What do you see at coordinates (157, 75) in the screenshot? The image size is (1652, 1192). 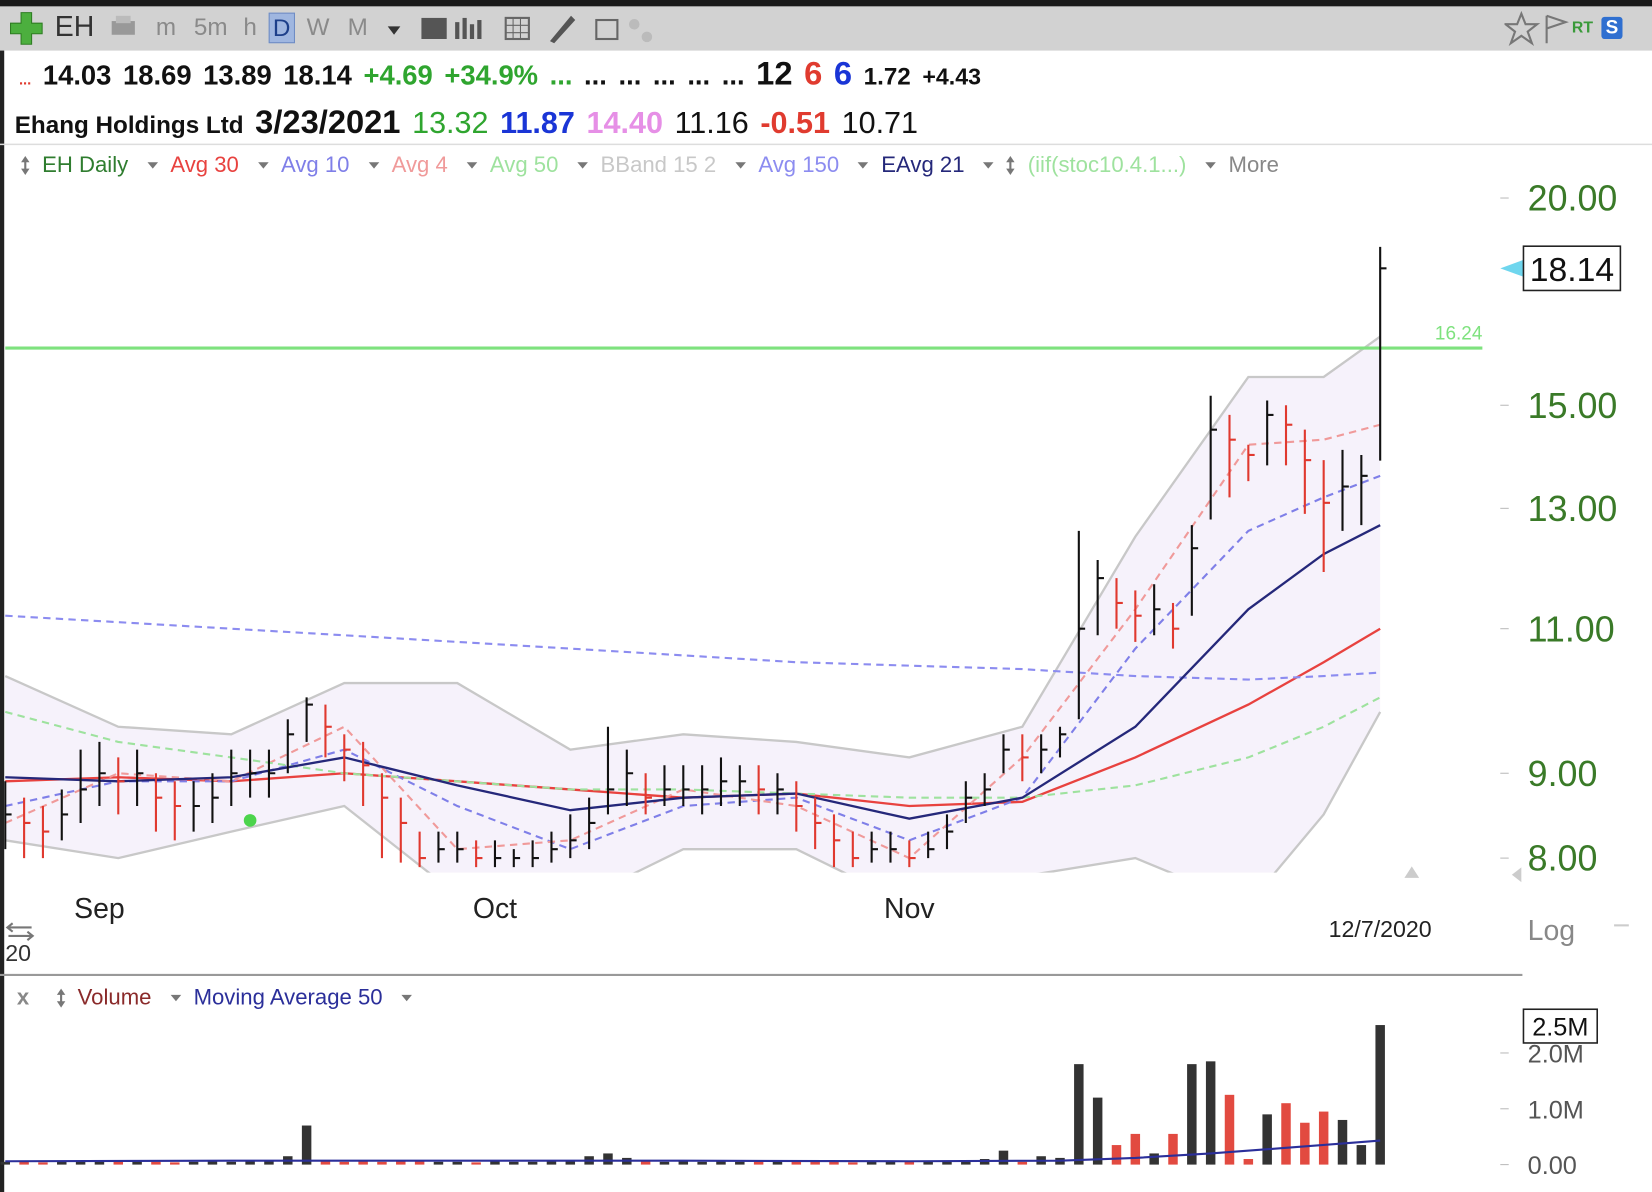 I see `quote-item: 18.69` at bounding box center [157, 75].